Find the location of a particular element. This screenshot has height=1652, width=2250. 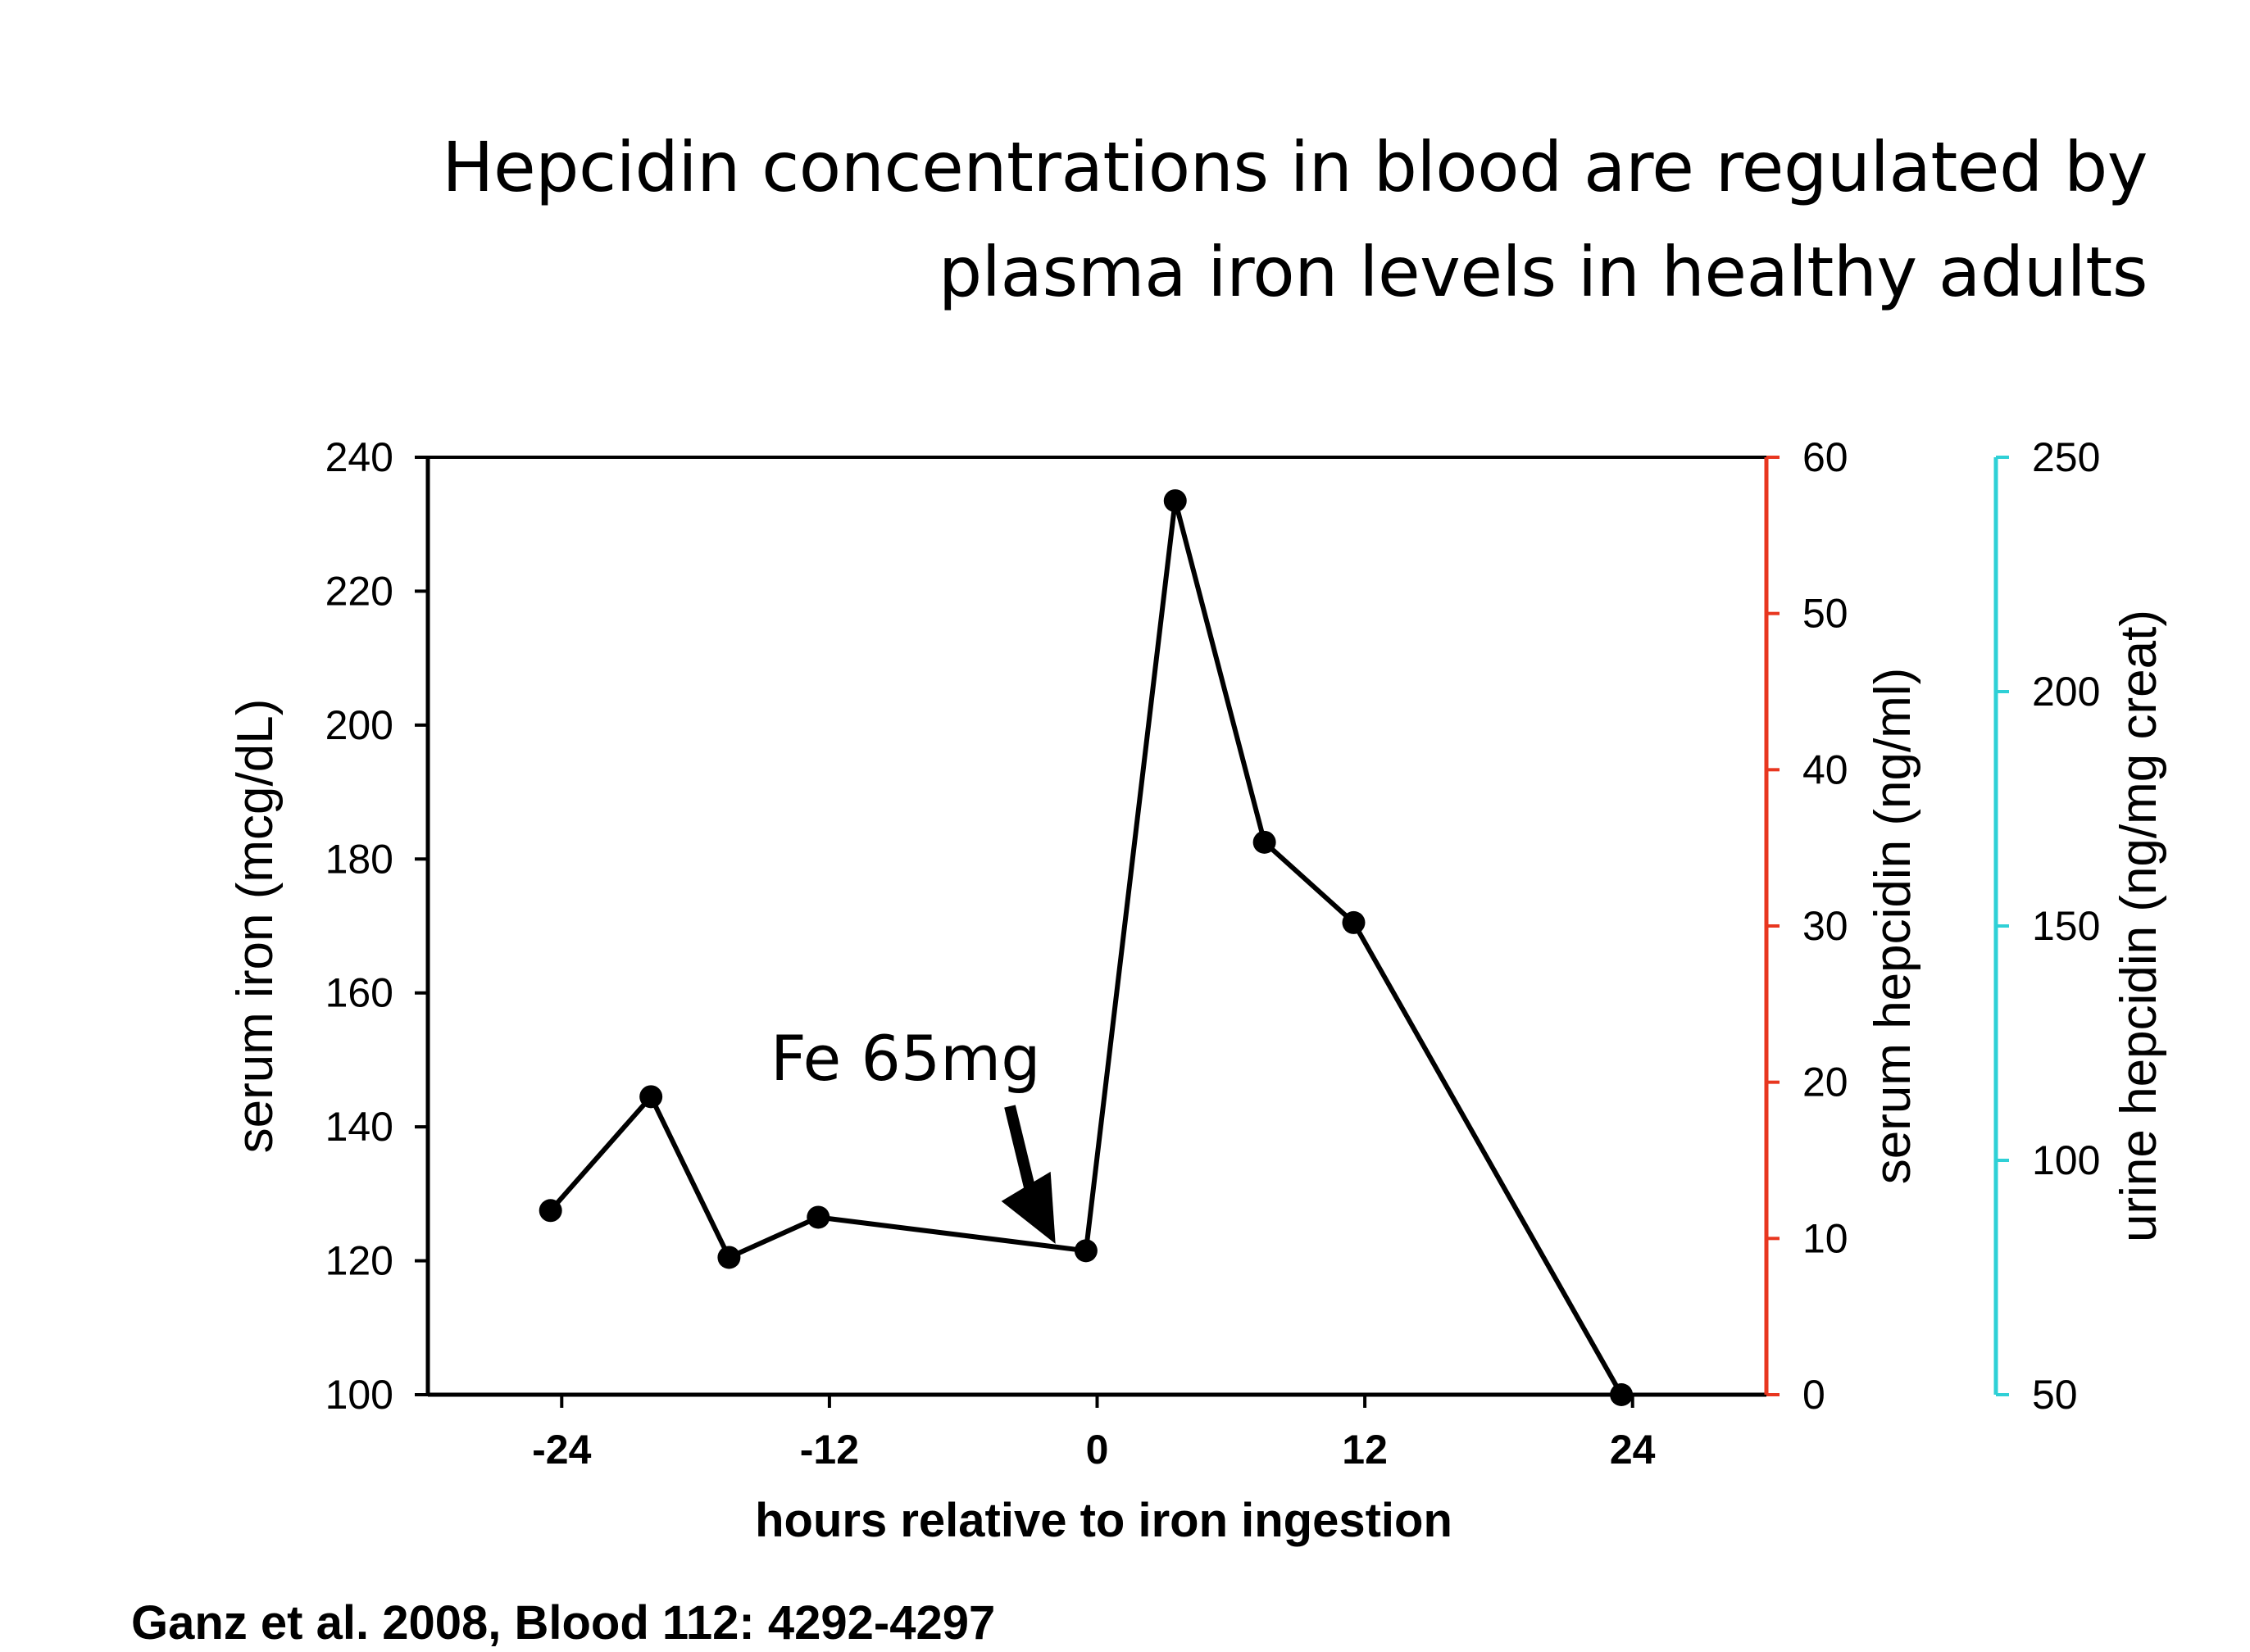

y-tick-label: 140 is located at coordinates (359, 1127).